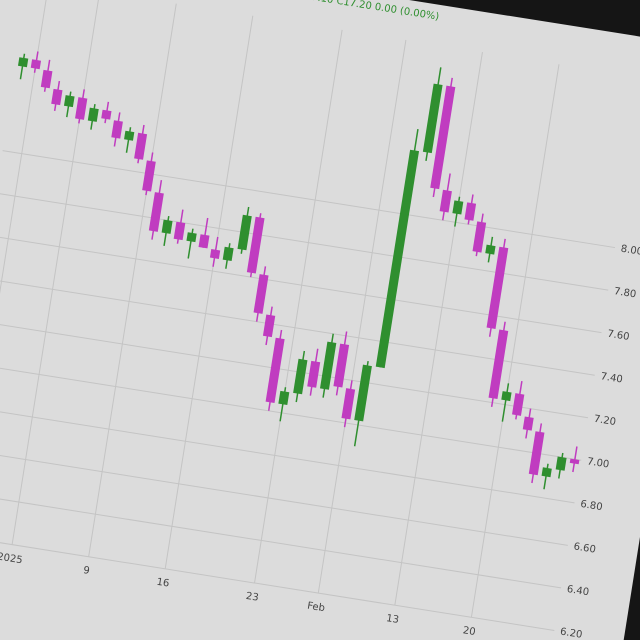 This screenshot has width=640, height=640. What do you see at coordinates (592, 506) in the screenshot?
I see `y-tick-label: 6.80` at bounding box center [592, 506].